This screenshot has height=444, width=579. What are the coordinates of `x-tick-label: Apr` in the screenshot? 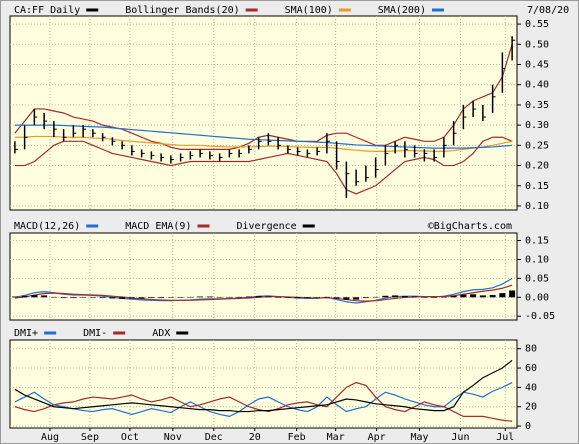 It's located at (377, 437).